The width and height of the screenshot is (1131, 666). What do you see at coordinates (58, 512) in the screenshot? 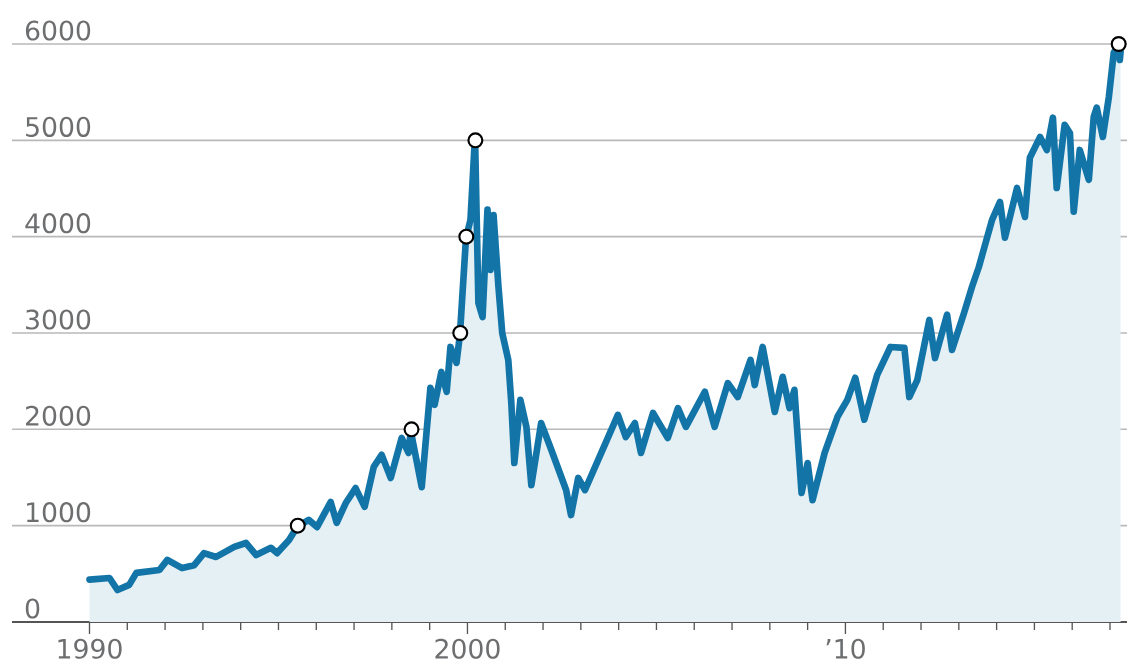
I see `y-tick-label: 1000` at bounding box center [58, 512].